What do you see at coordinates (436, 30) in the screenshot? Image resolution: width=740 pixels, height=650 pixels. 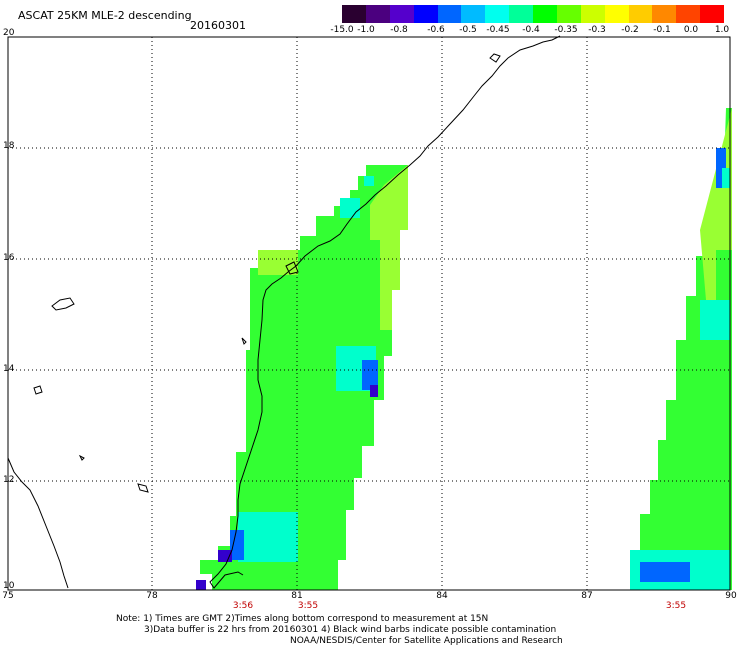 I see `colorbar-label: -0.6` at bounding box center [436, 30].